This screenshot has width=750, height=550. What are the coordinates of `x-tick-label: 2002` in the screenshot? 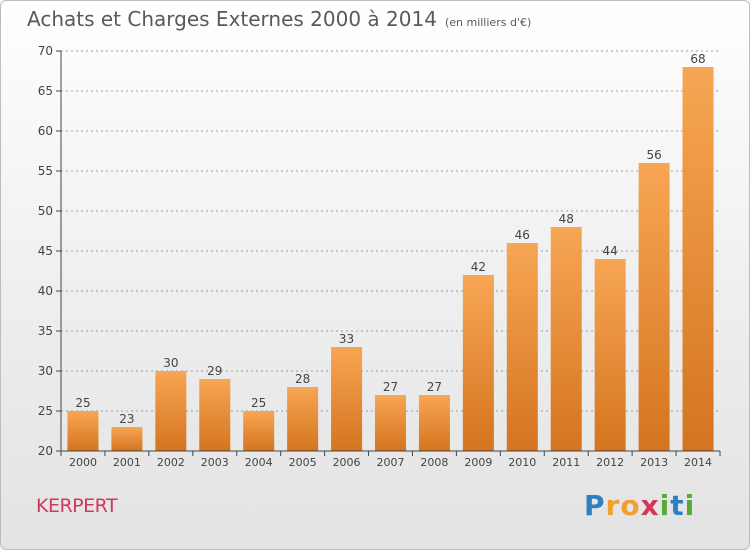 It's located at (171, 462).